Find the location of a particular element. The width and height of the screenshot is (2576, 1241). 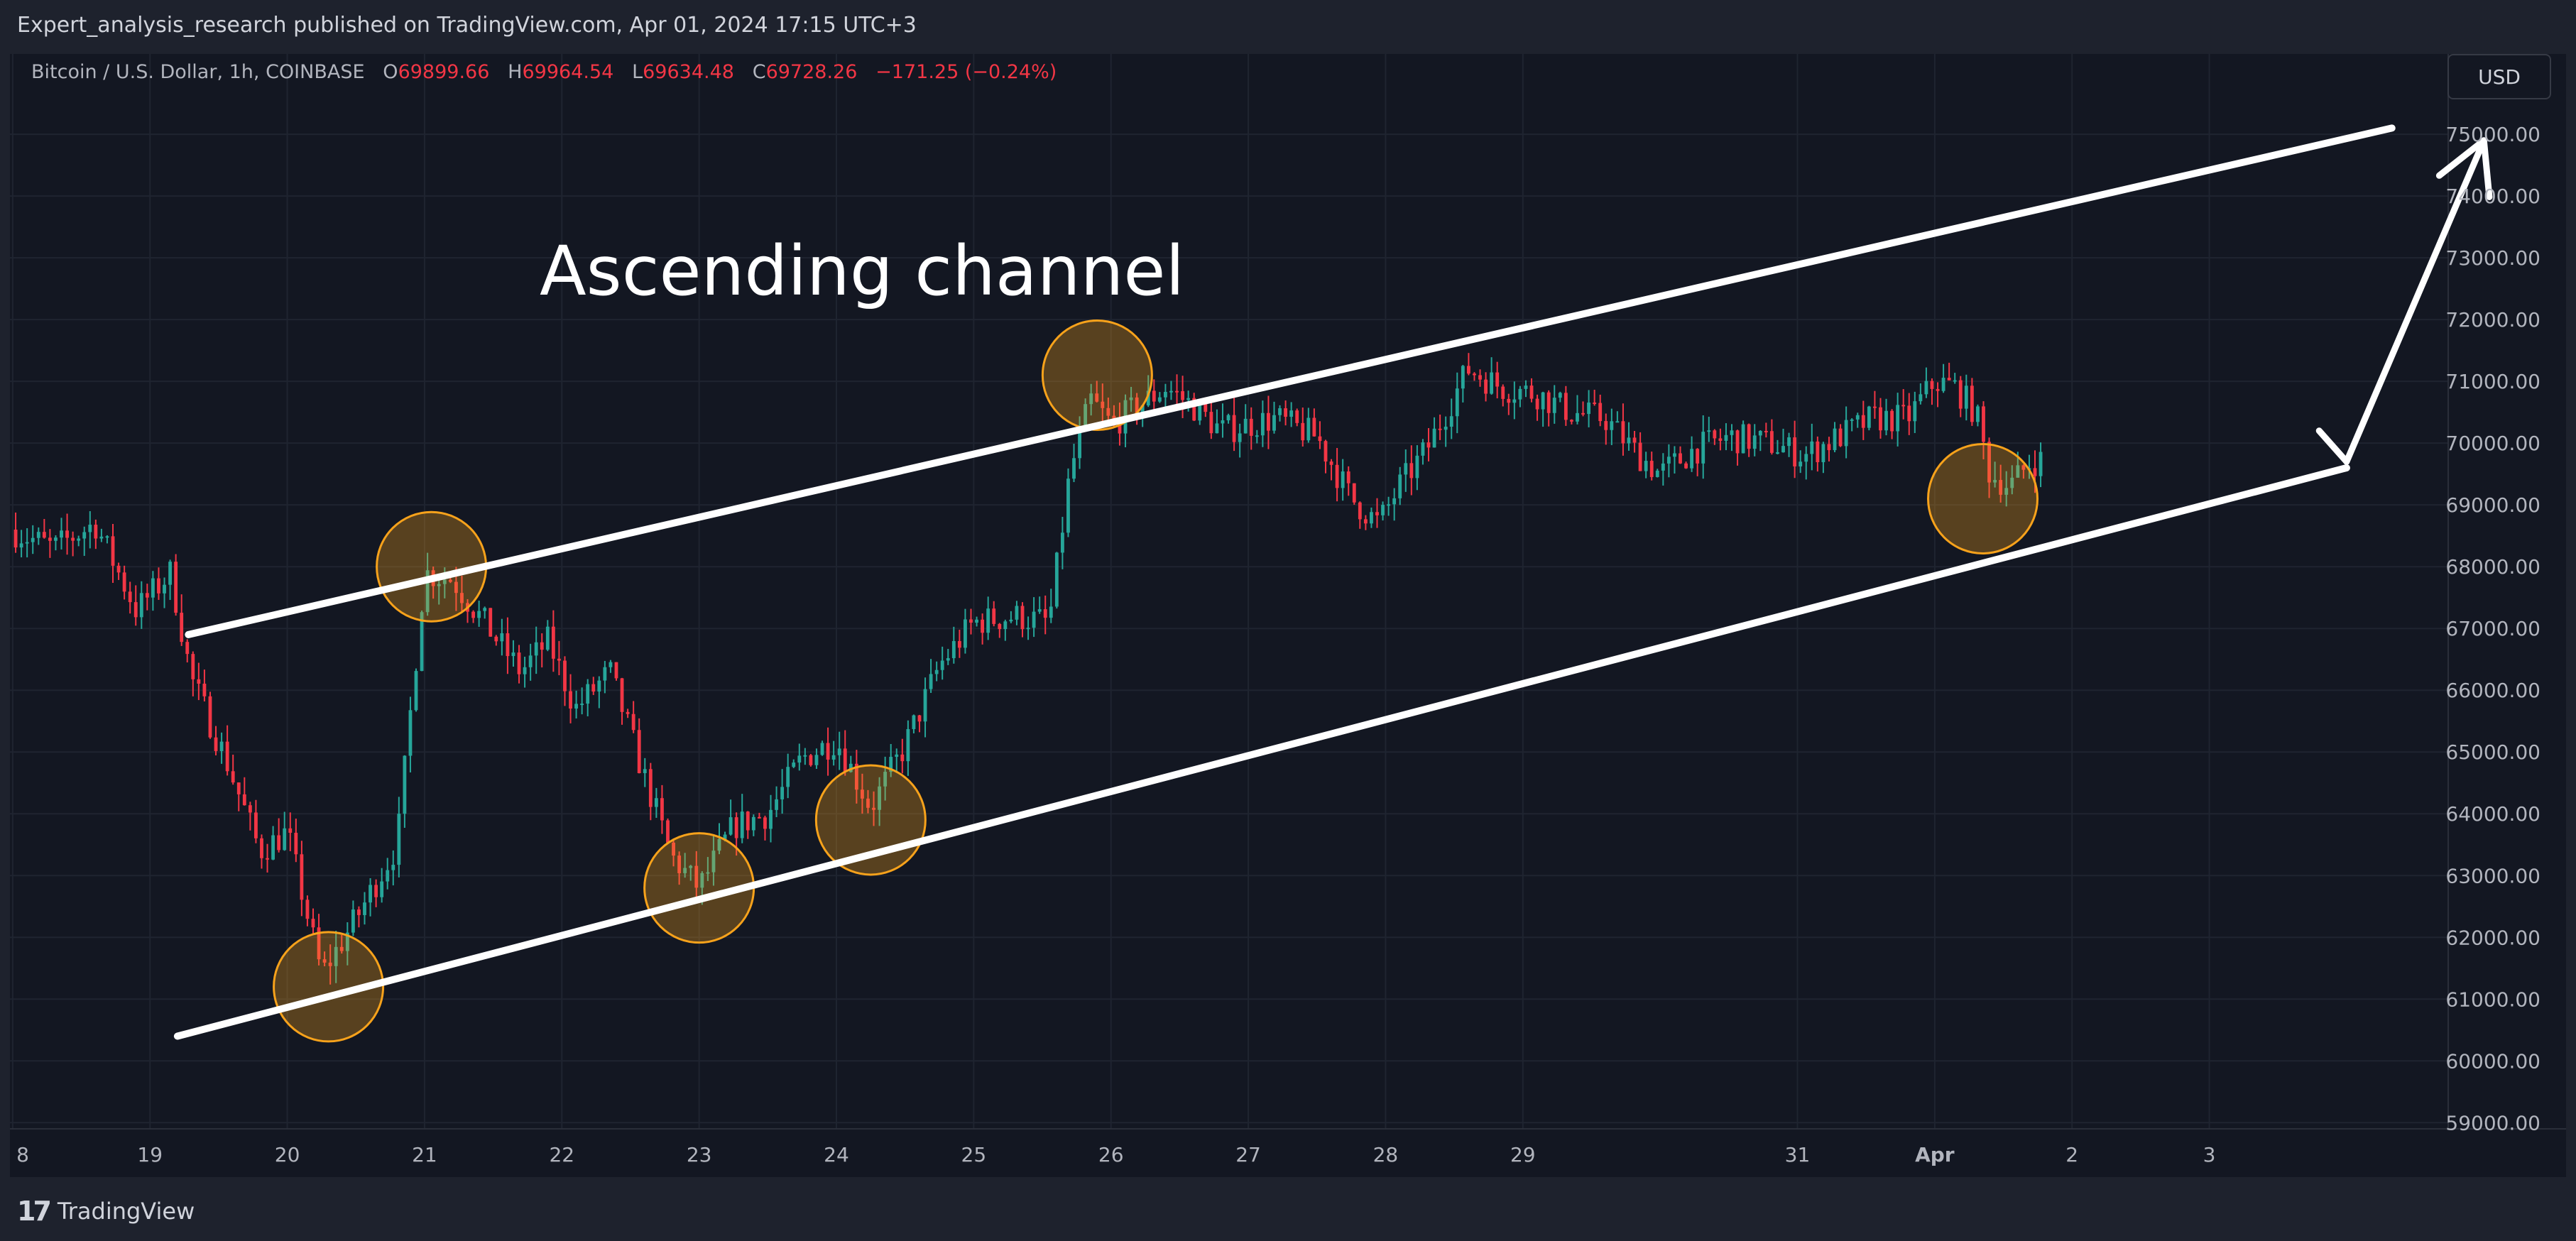

low-label: L is located at coordinates (637, 72).